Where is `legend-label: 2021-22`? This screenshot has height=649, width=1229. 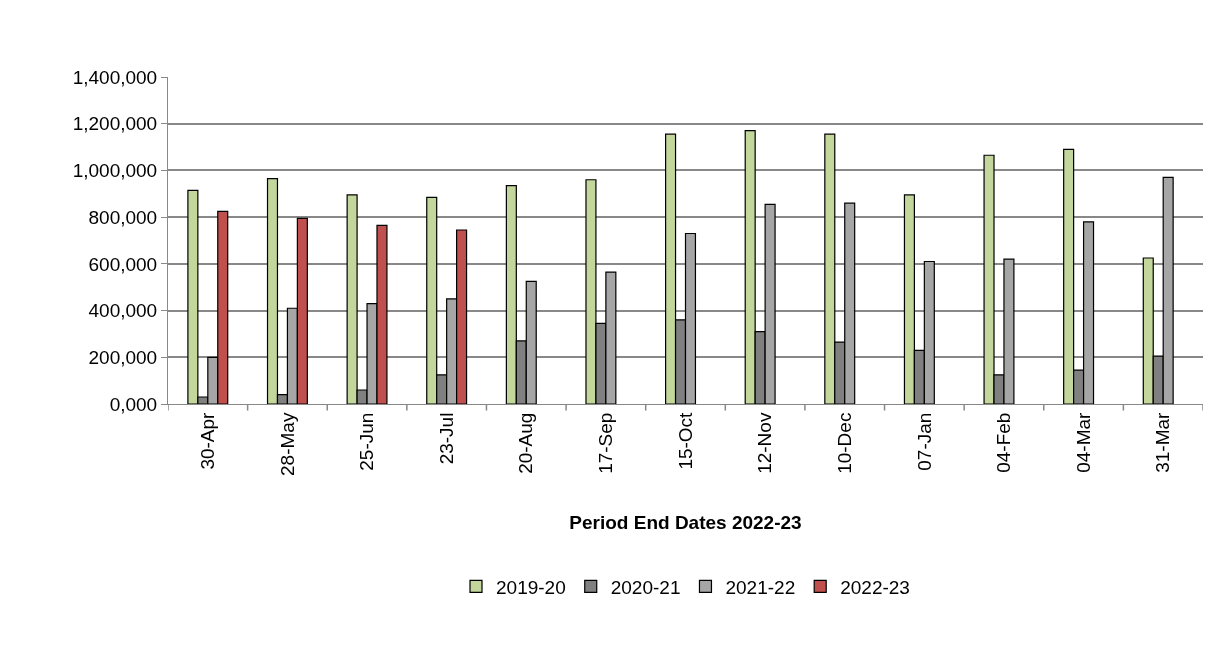
legend-label: 2021-22 is located at coordinates (760, 587).